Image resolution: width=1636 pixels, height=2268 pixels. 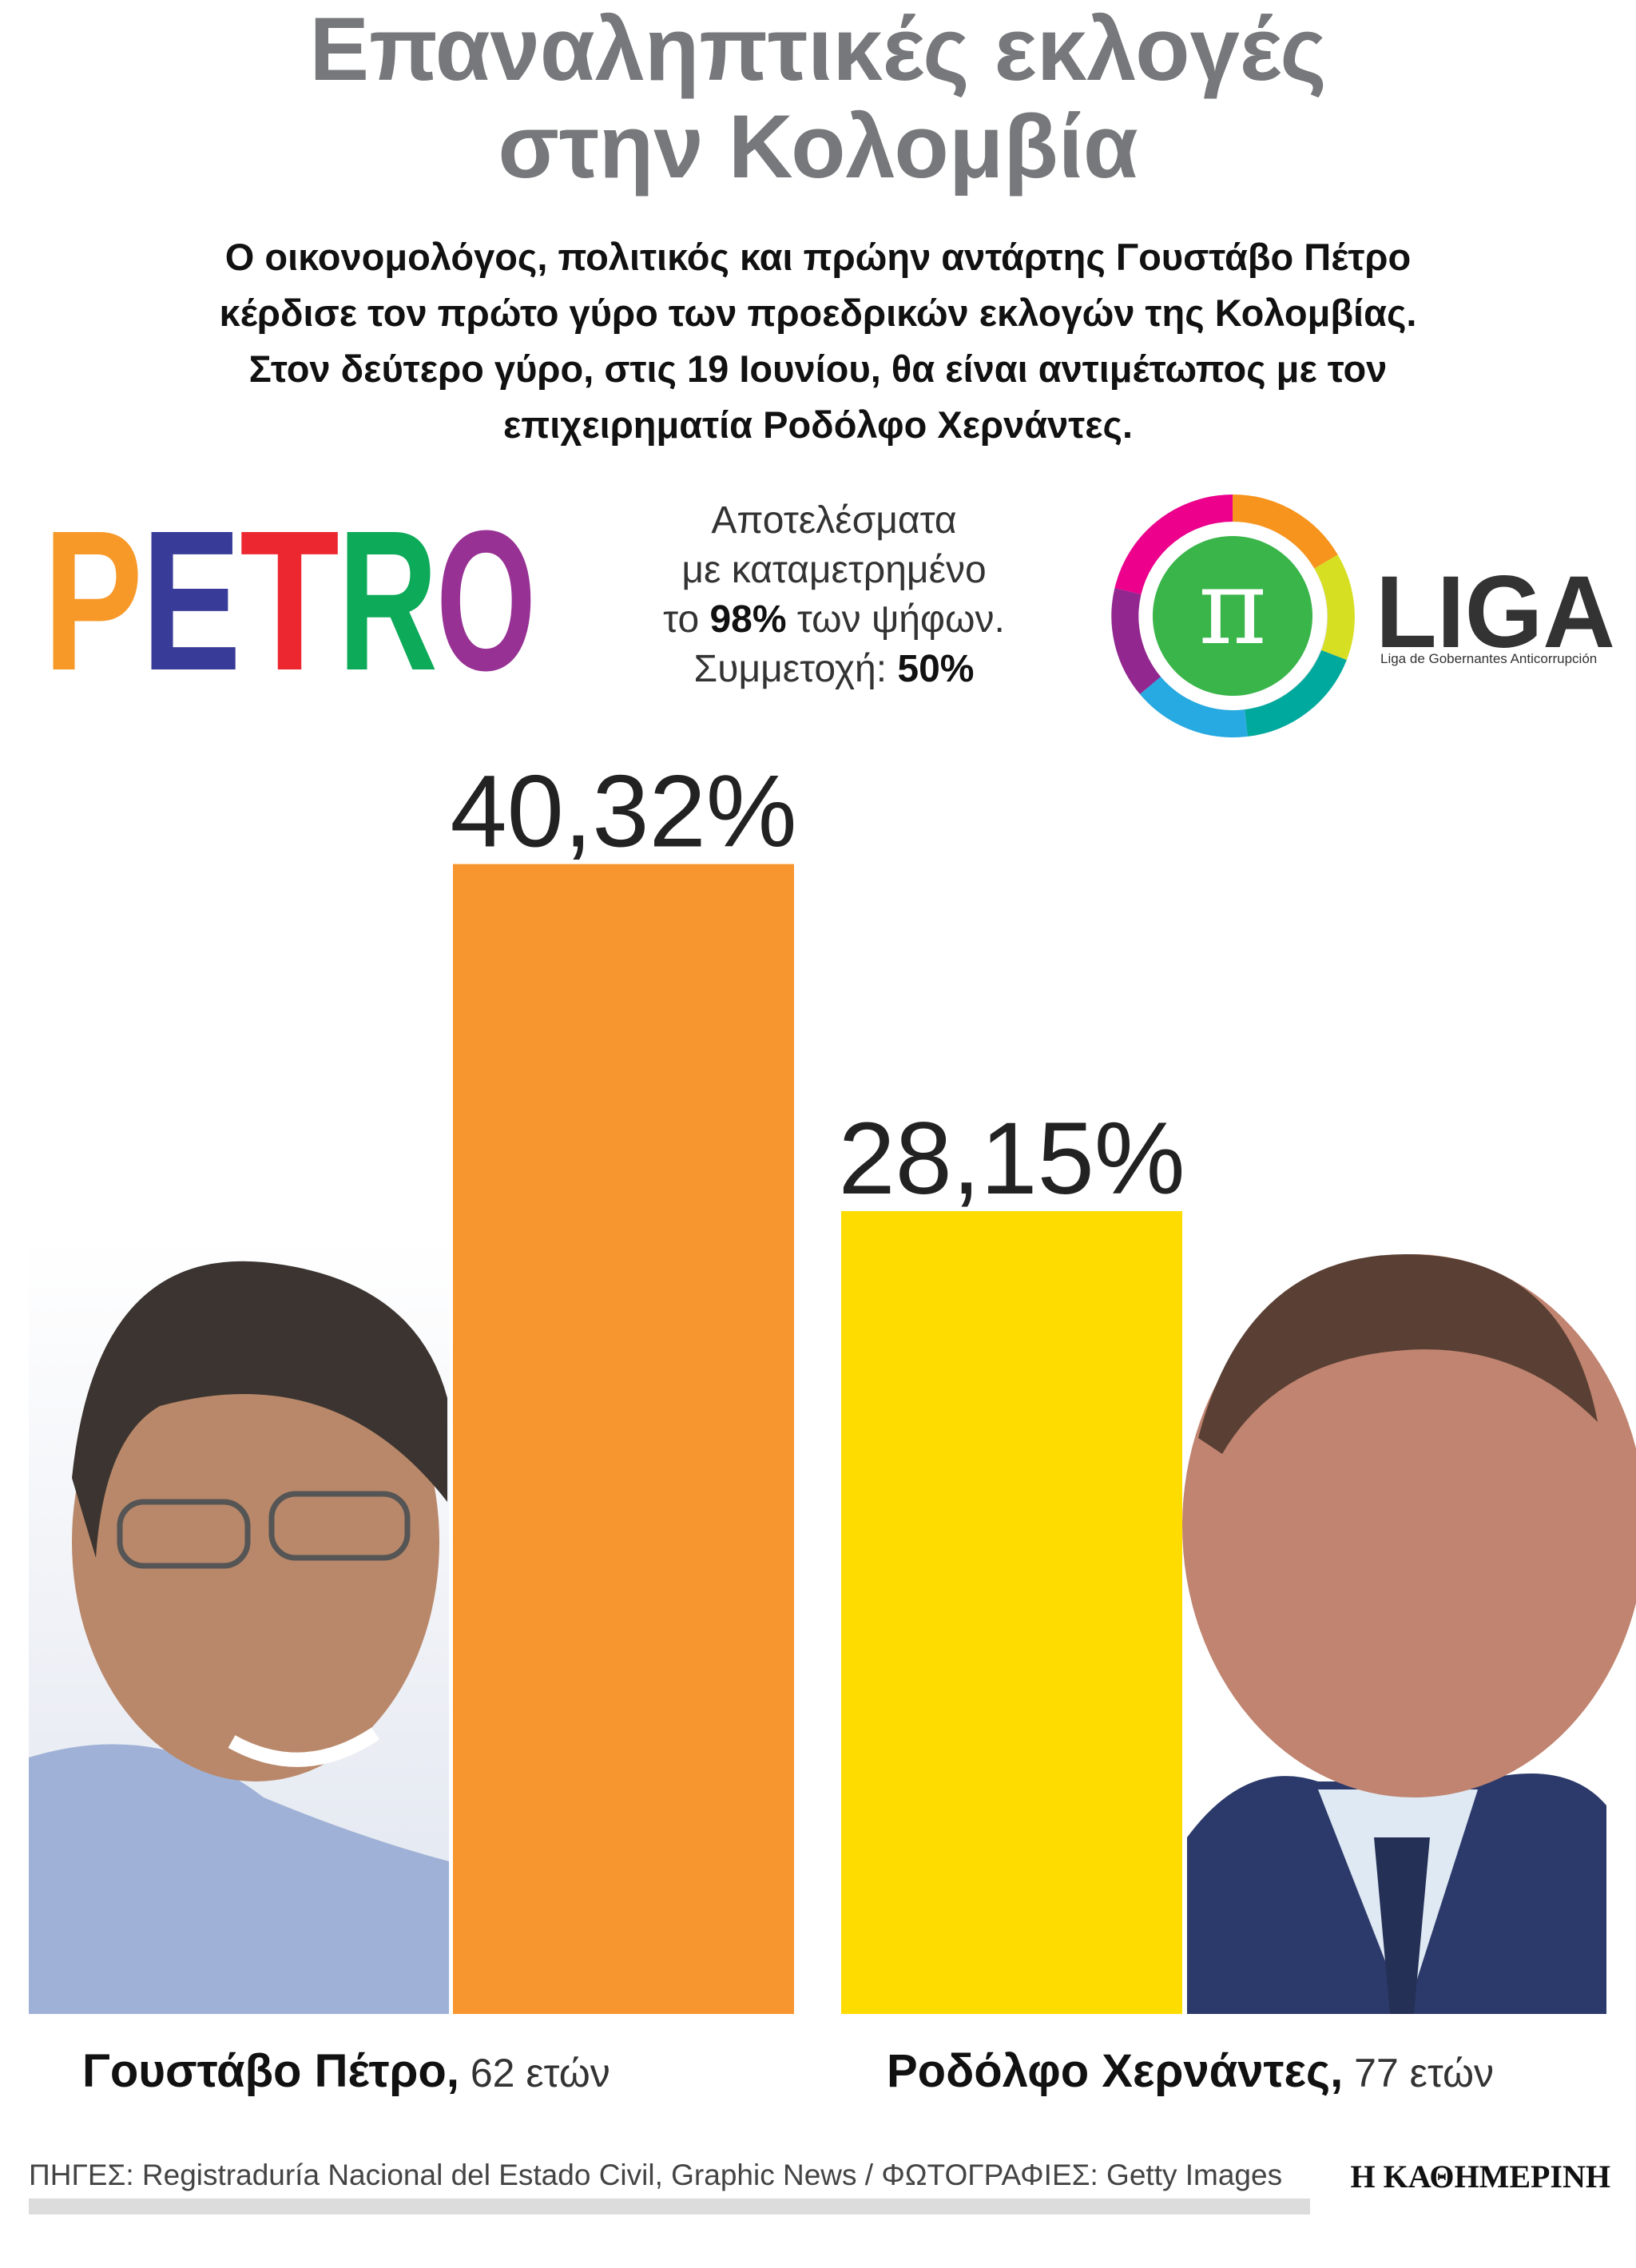 I want to click on photo-hernandez, so click(x=1409, y=1627).